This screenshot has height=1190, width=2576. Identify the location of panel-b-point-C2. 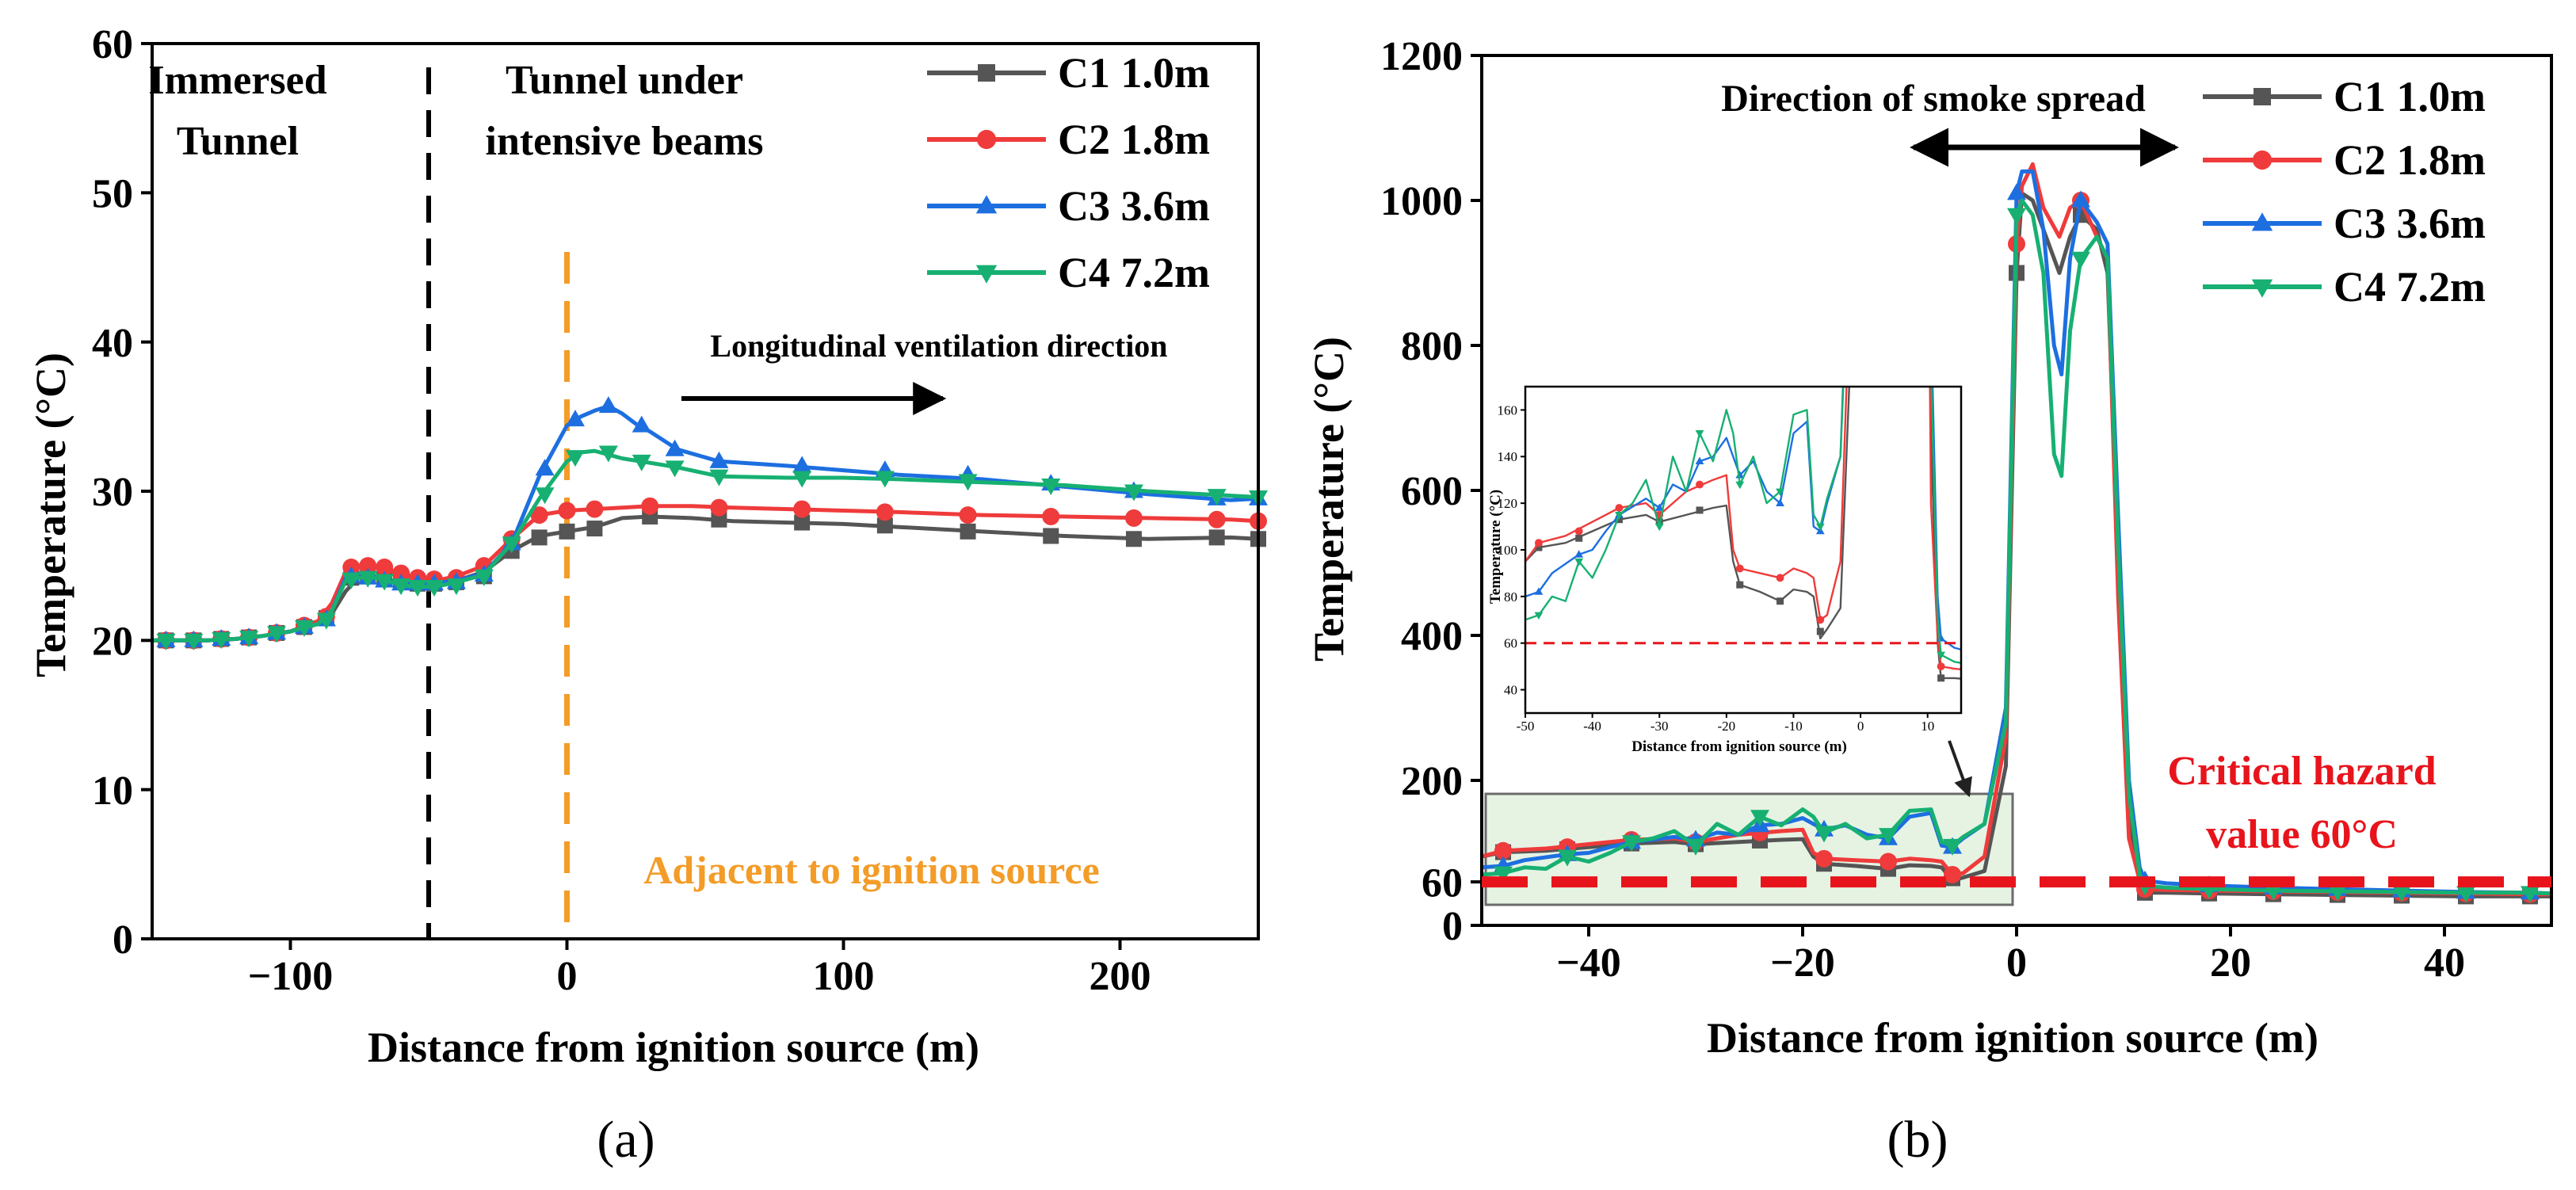
(1824, 858).